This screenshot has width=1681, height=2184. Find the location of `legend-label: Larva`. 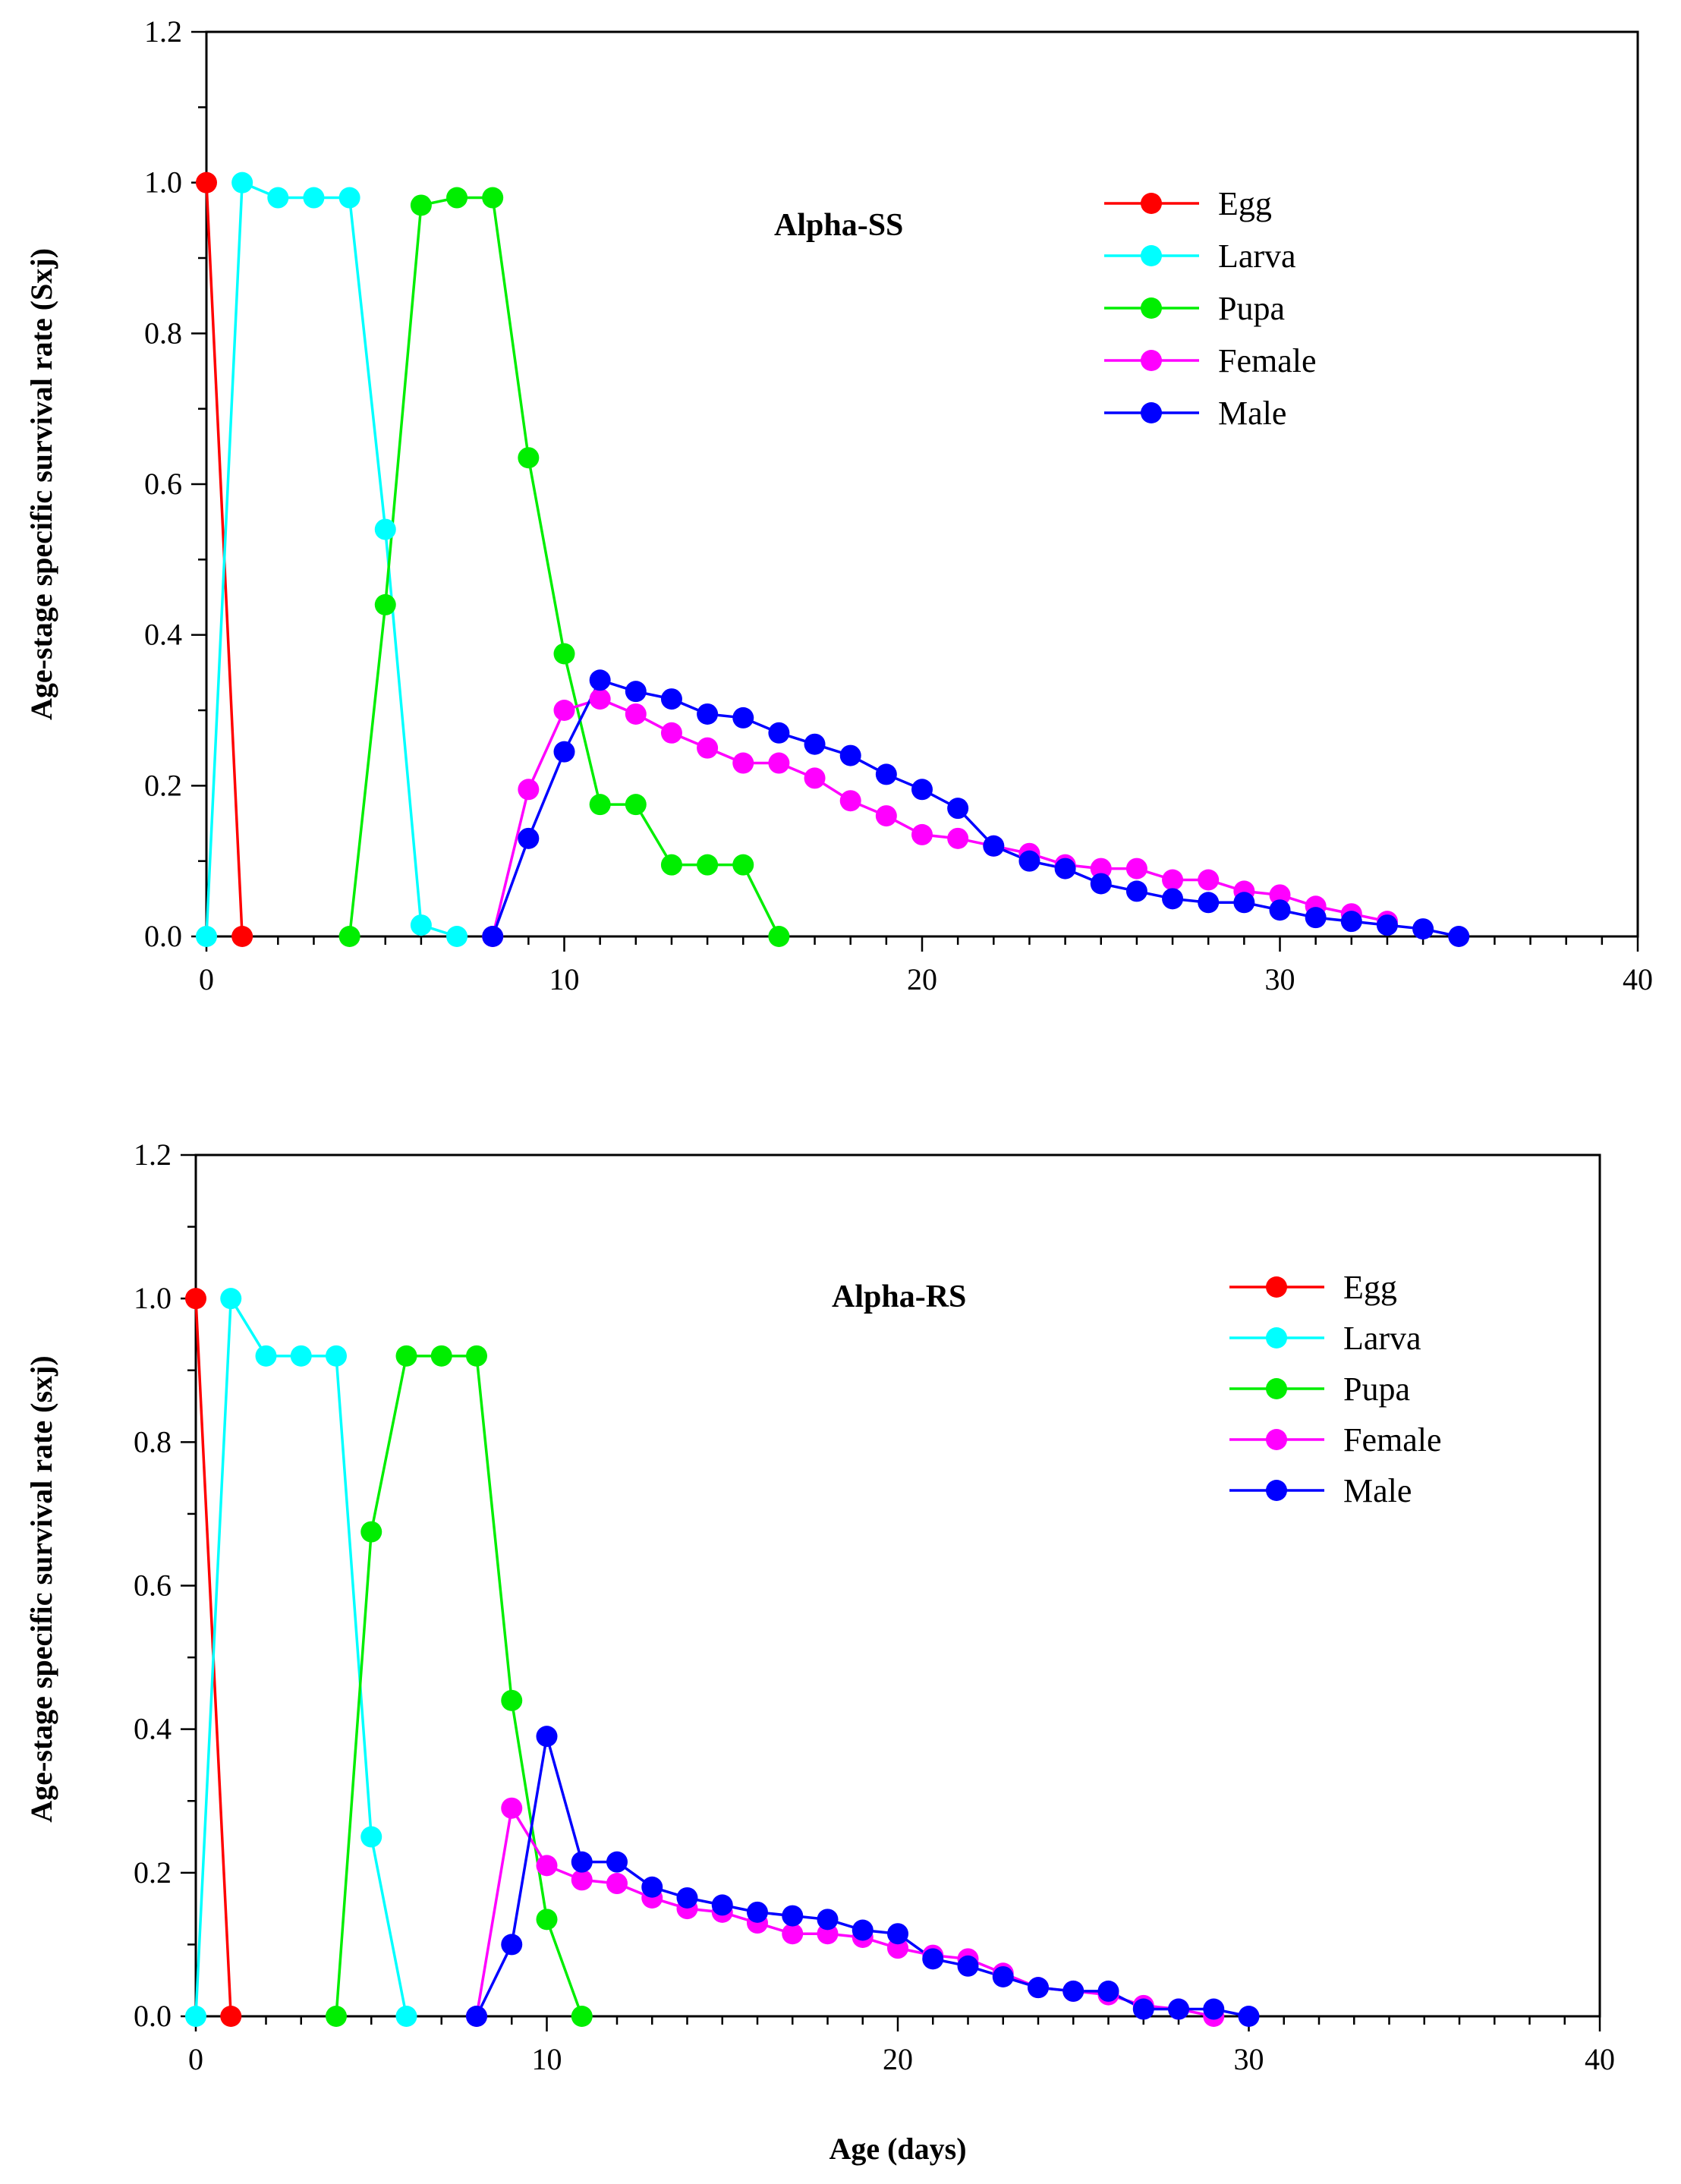

legend-label: Larva is located at coordinates (1382, 1338).